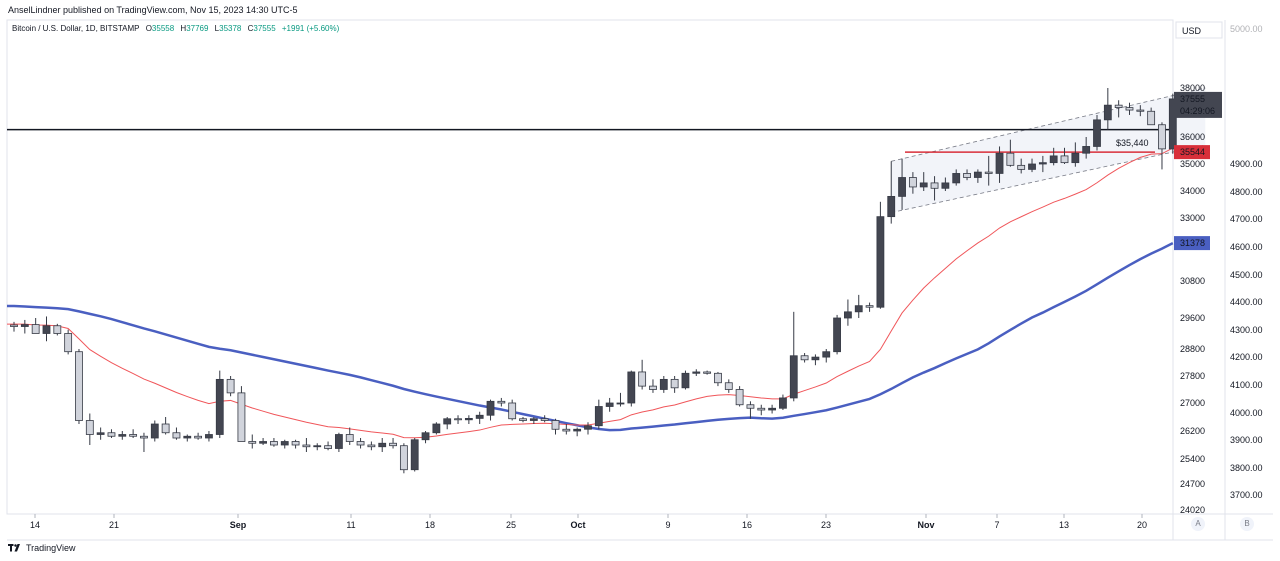  I want to click on price-tick-left: 34000, so click(1192, 191).